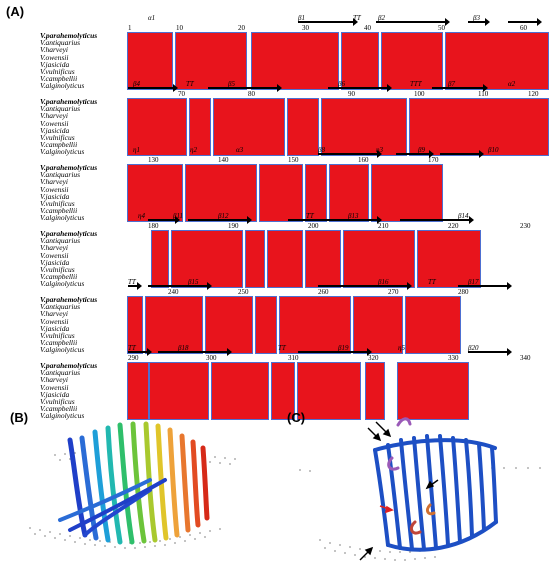 The width and height of the screenshot is (550, 571). Describe the element at coordinates (421, 150) in the screenshot. I see `structure-label: β9` at that location.